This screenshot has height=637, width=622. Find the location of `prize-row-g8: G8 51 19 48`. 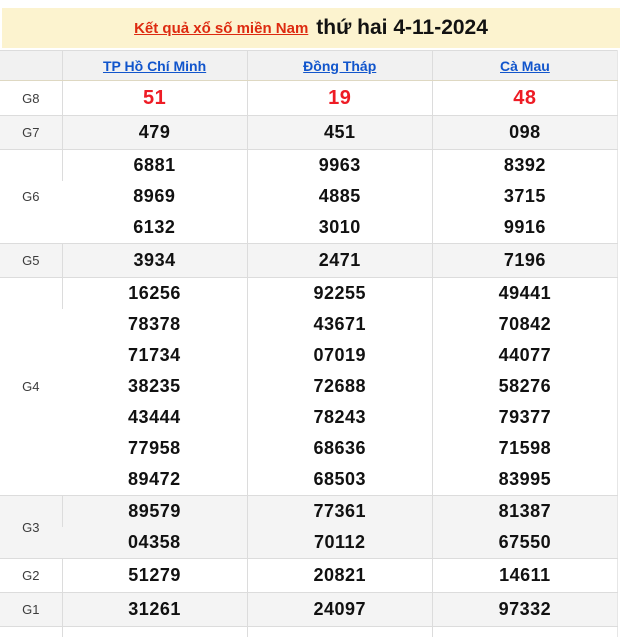

prize-row-g8: G8 51 19 48 is located at coordinates (309, 98).